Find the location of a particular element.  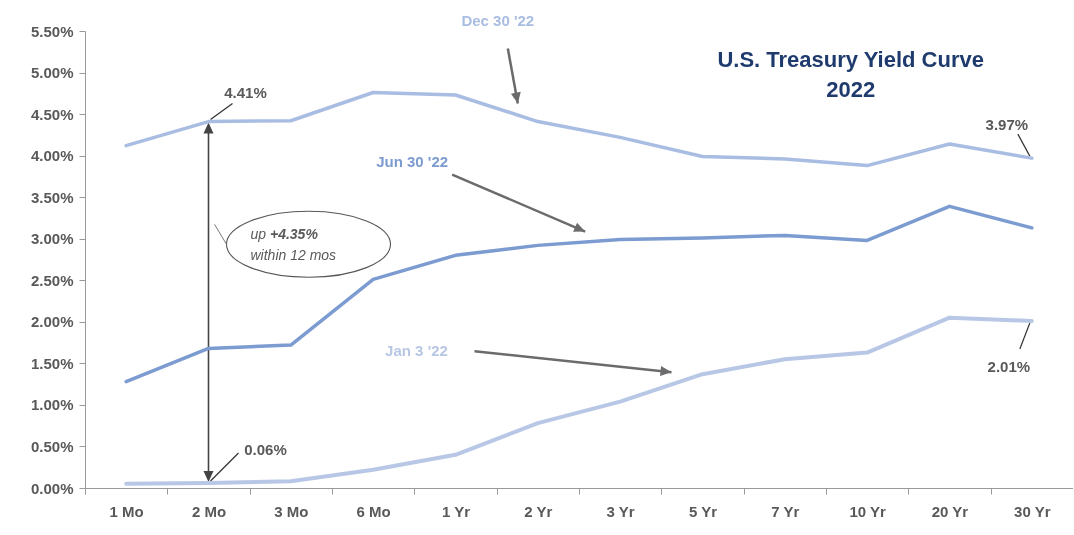

x-tick-label: 20 Yr is located at coordinates (950, 511).